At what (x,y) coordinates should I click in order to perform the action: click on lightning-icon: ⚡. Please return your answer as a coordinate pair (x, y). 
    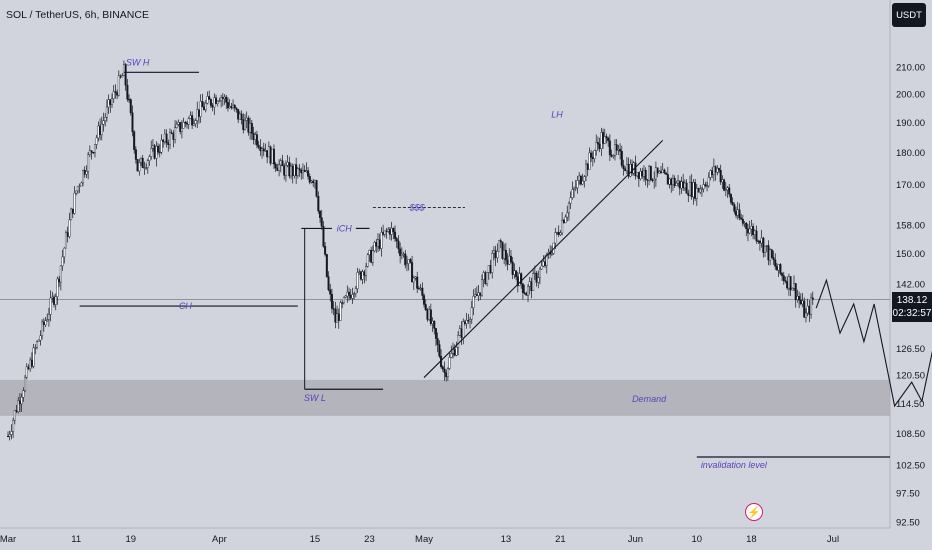
    Looking at the image, I should click on (754, 512).